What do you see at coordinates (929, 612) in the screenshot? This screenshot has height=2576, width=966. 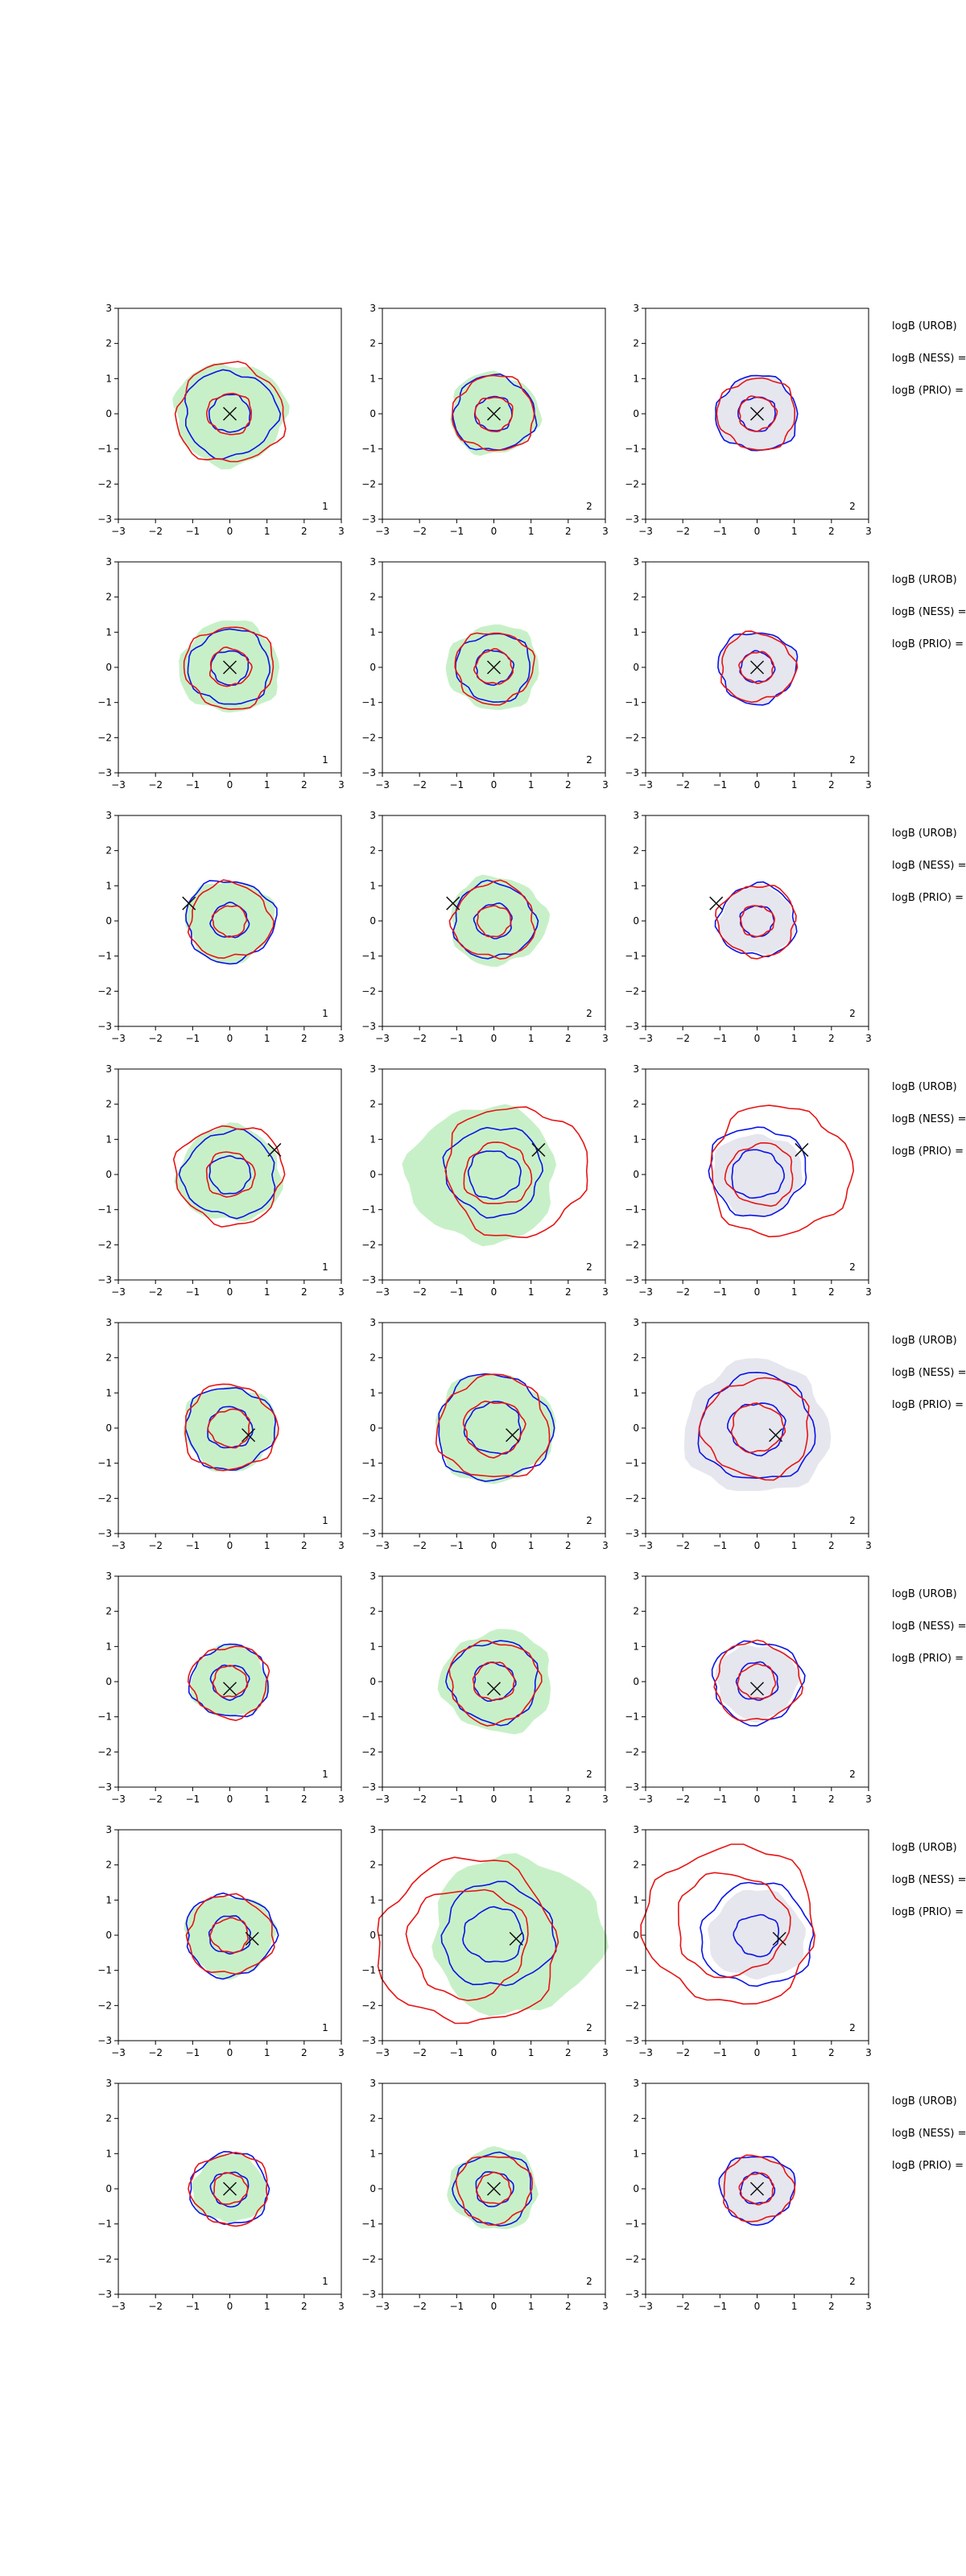 I see `row-bayes-label: logB (NESS) =` at bounding box center [929, 612].